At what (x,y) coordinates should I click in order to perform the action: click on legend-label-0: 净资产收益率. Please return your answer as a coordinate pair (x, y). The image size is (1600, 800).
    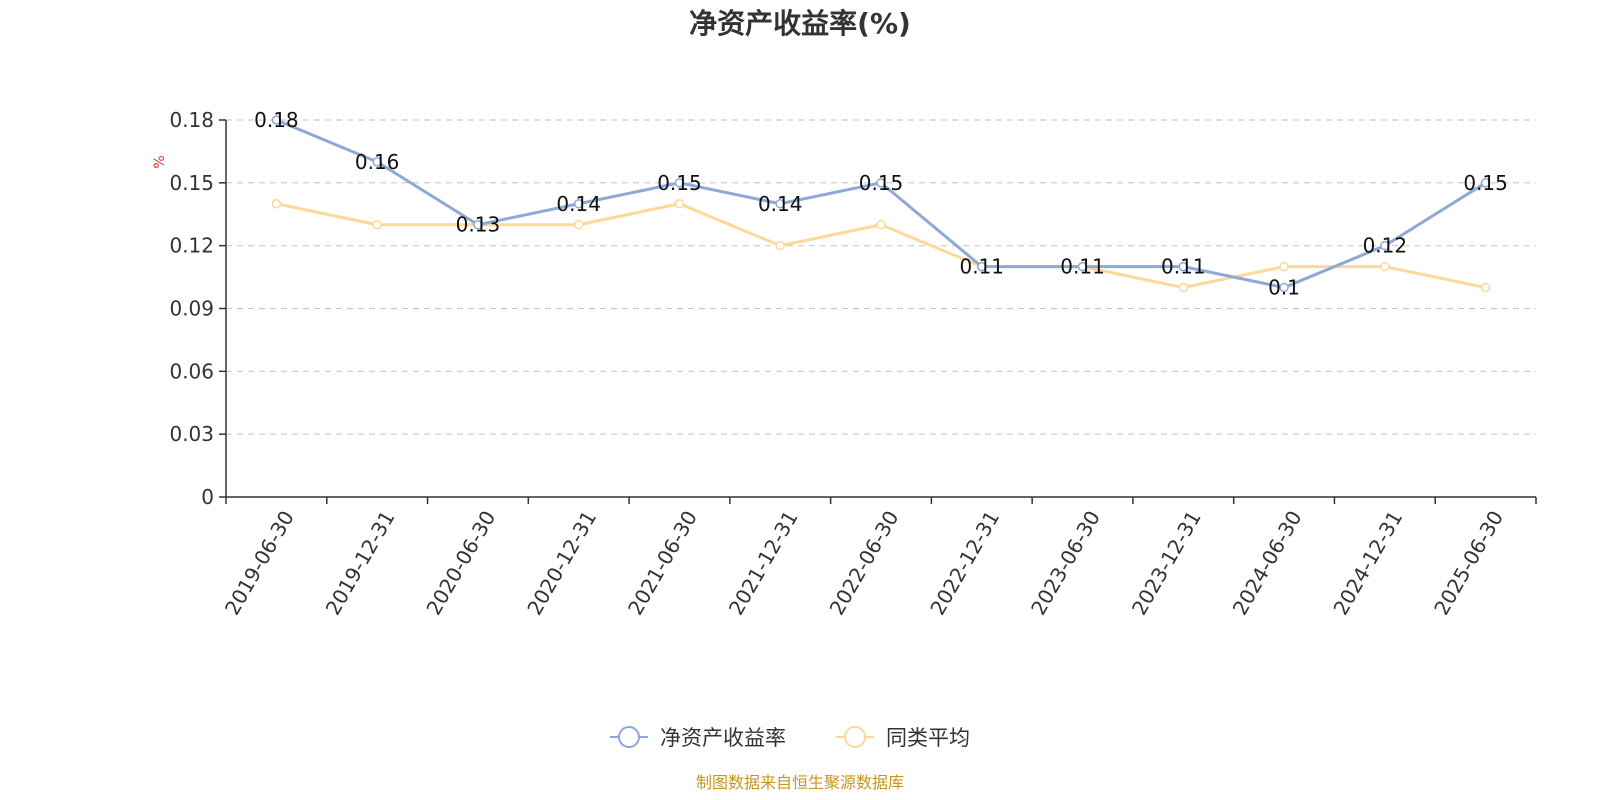
    Looking at the image, I should click on (723, 738).